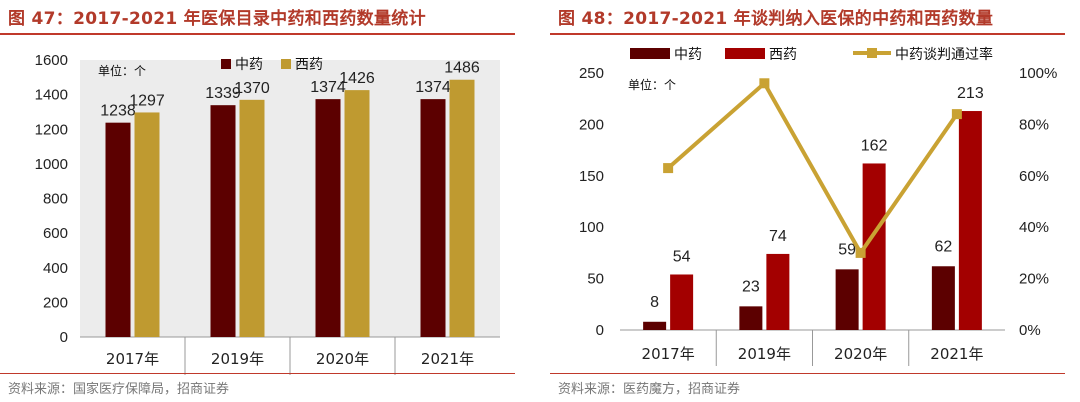 The width and height of the screenshot is (1080, 402). What do you see at coordinates (223, 93) in the screenshot?
I see `data-label: 1339` at bounding box center [223, 93].